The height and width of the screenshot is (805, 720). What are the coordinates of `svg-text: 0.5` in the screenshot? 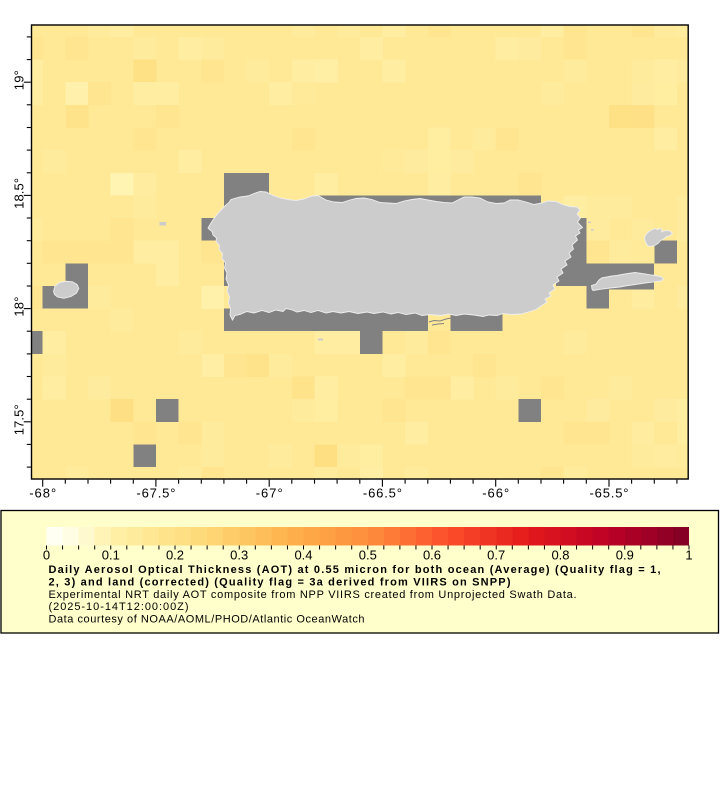 It's located at (368, 555).